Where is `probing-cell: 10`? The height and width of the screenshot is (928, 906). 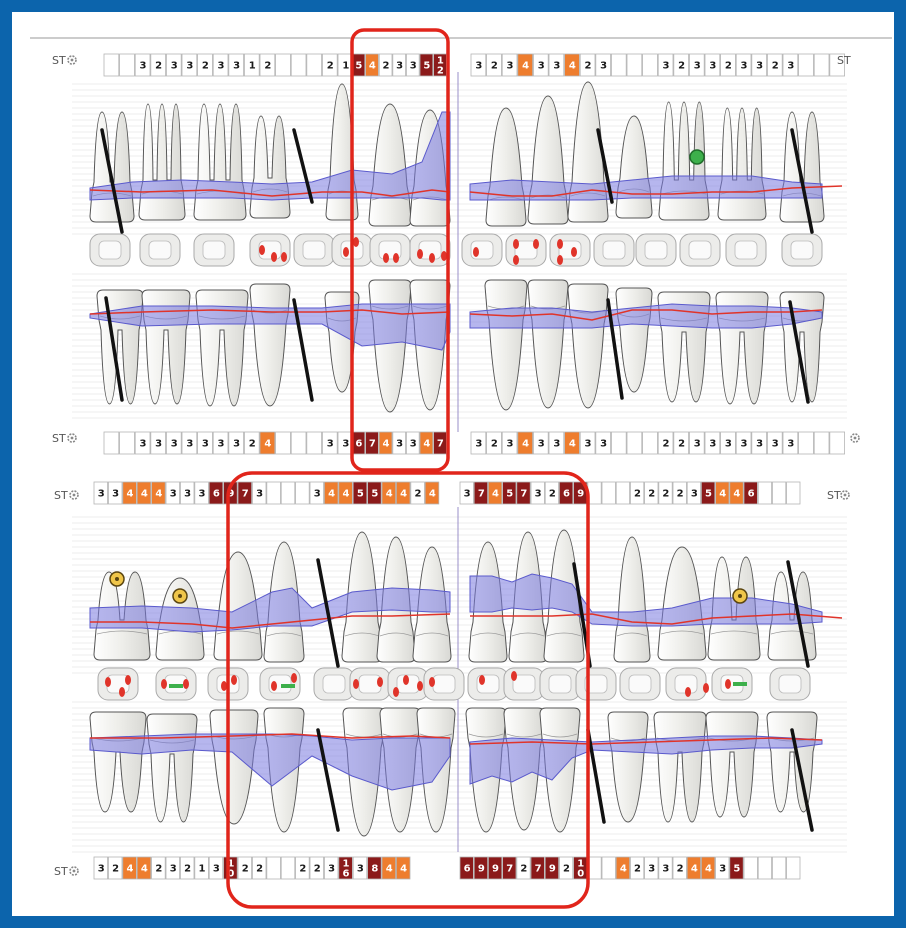 probing-cell: 10 is located at coordinates (230, 868).